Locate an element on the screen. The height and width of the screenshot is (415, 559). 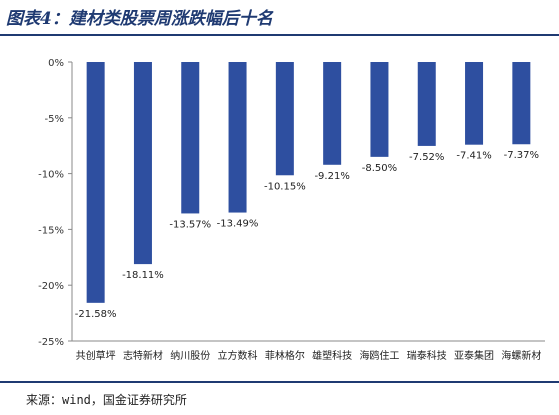
bar-data-label: -9.21% is located at coordinates (331, 176).